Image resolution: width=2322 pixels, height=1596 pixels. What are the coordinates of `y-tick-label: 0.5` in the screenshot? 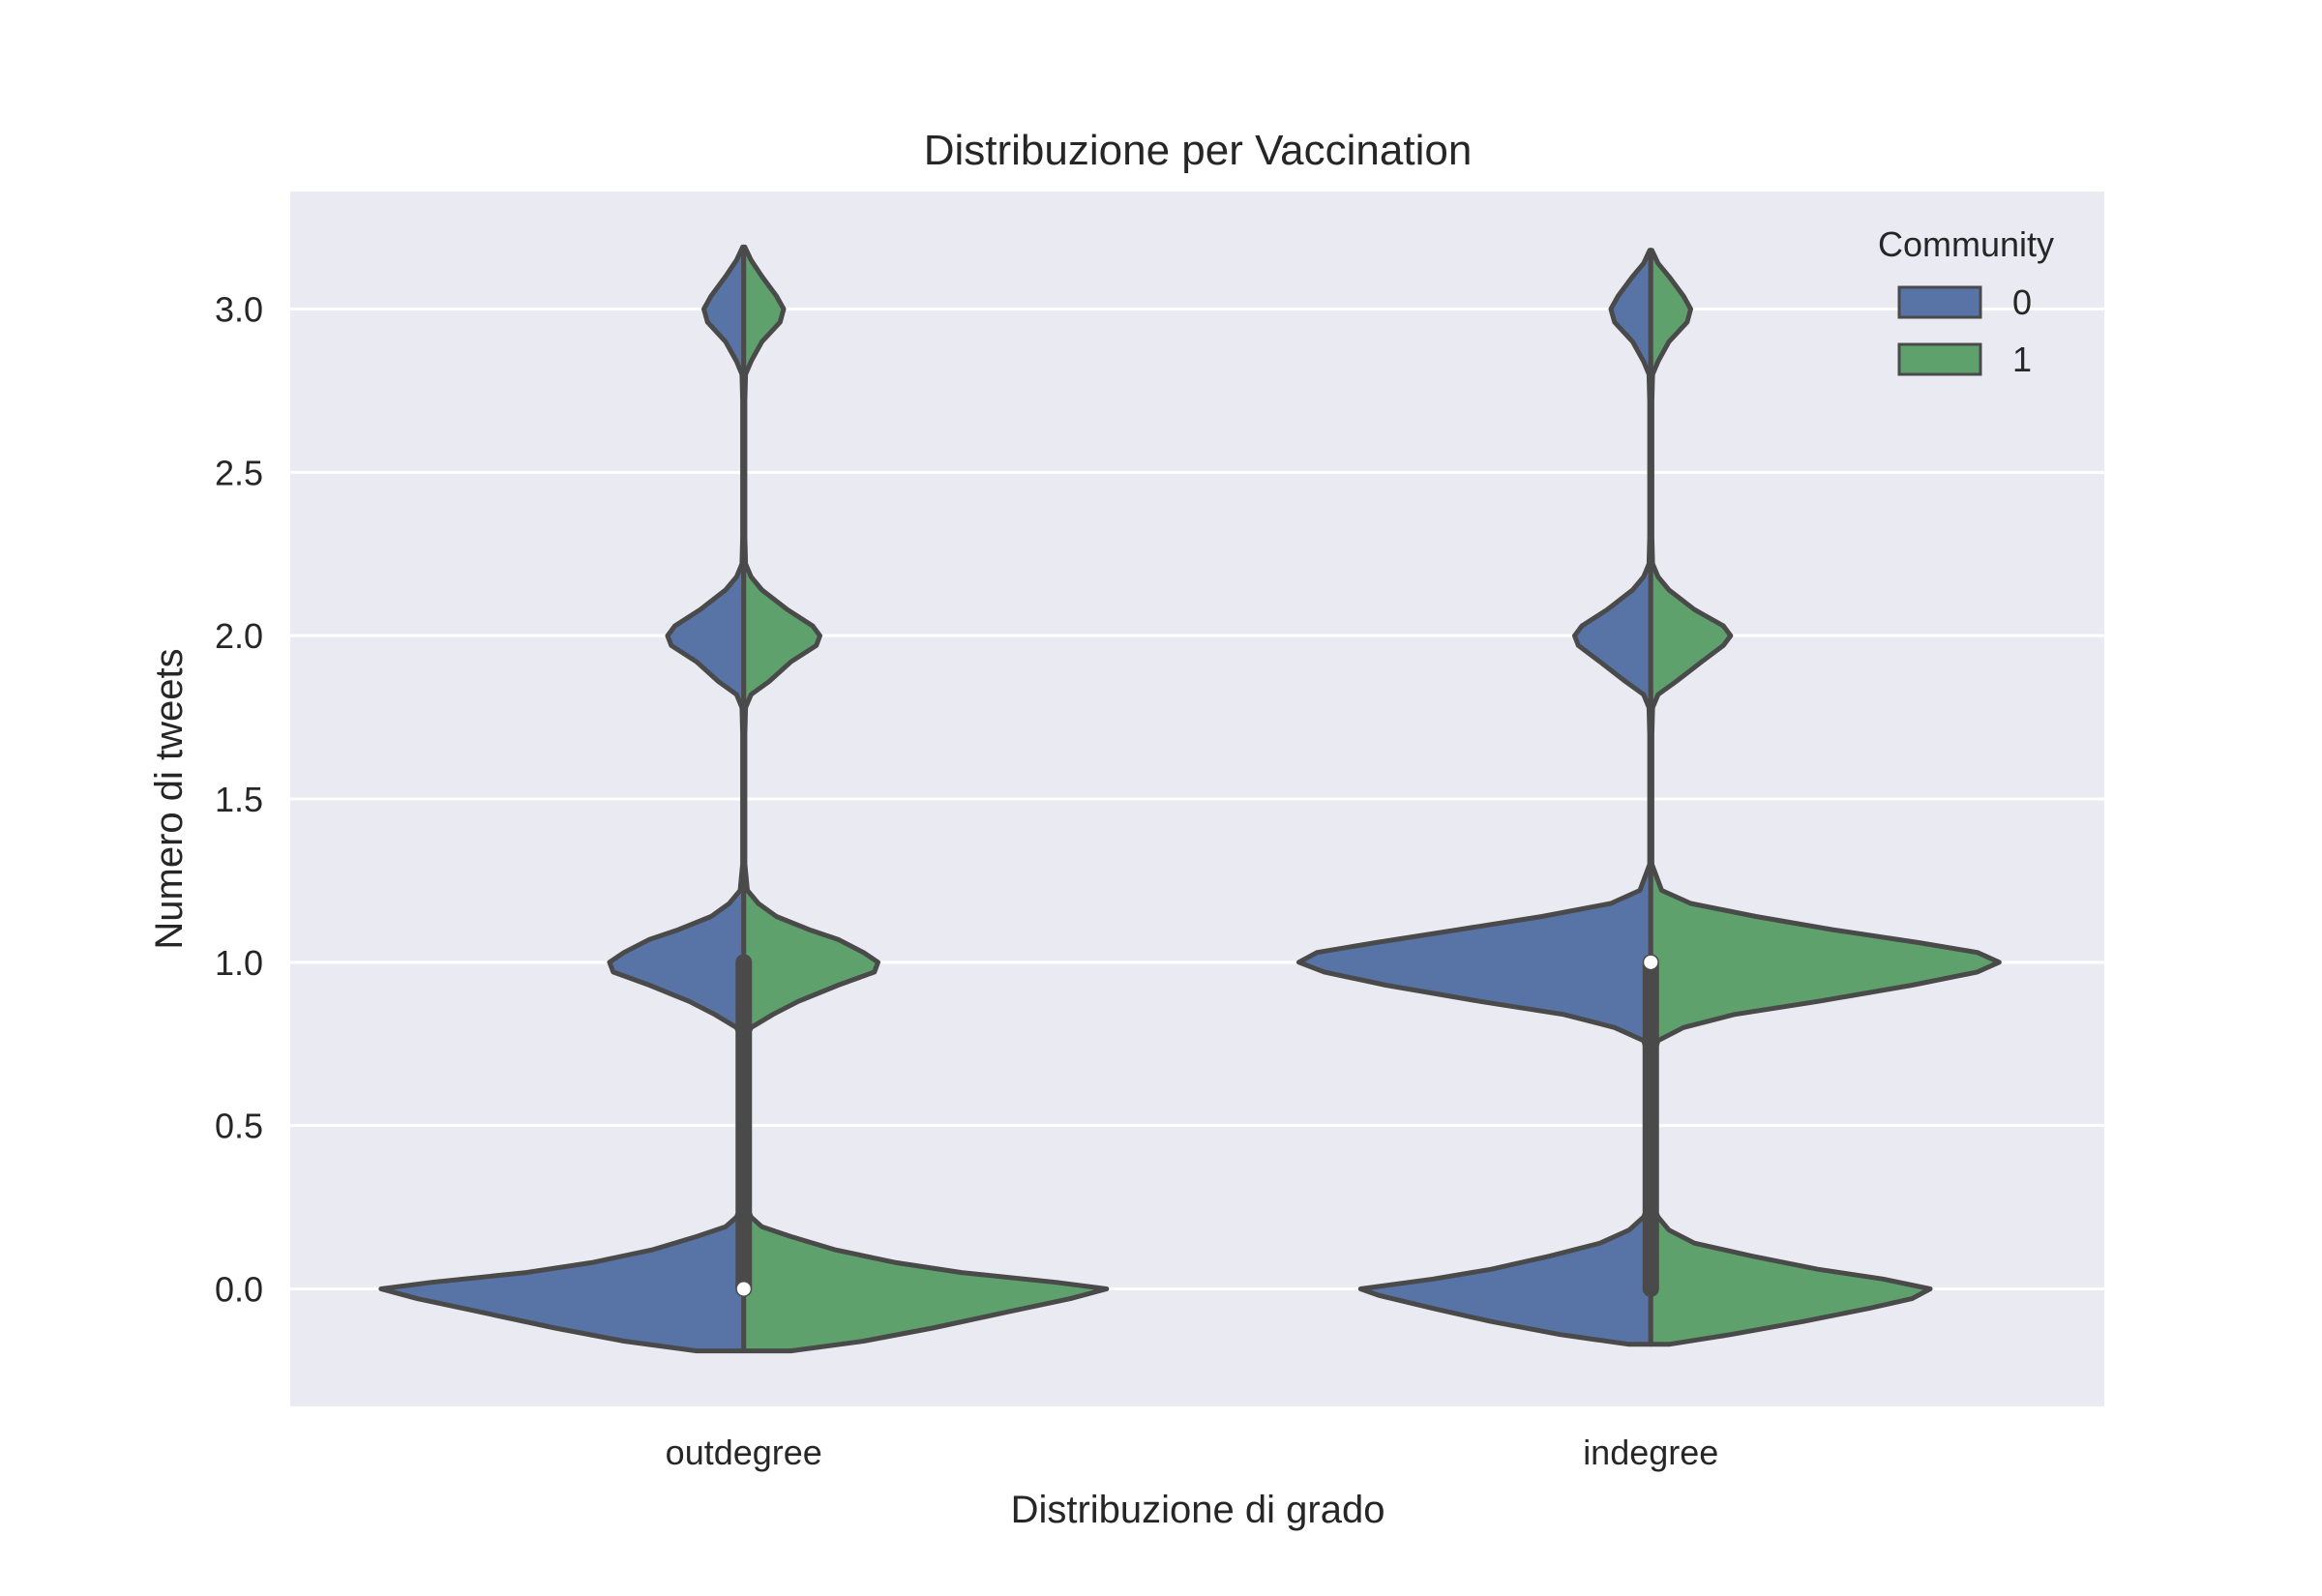 It's located at (239, 1126).